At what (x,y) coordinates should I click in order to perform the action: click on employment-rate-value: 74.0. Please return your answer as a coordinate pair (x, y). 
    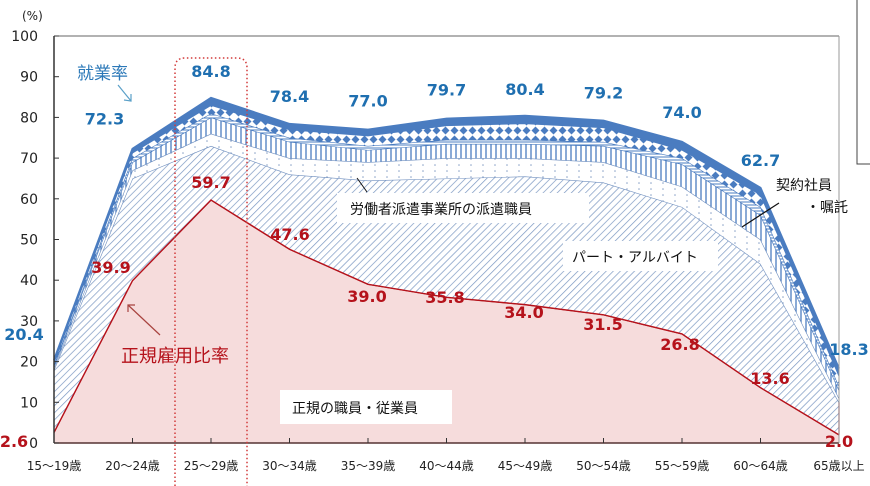
    Looking at the image, I should click on (681, 112).